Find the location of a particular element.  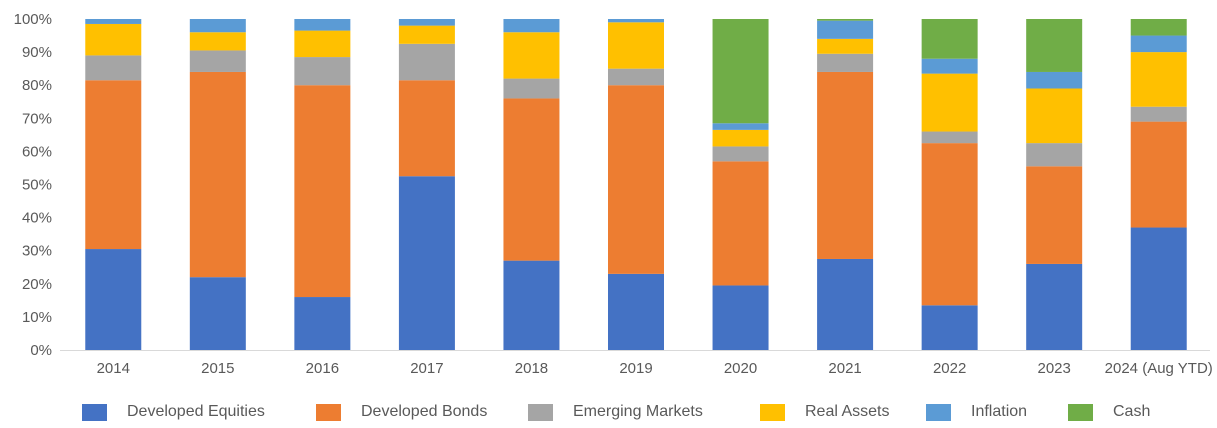

x-tick-label: 2017 is located at coordinates (426, 368).